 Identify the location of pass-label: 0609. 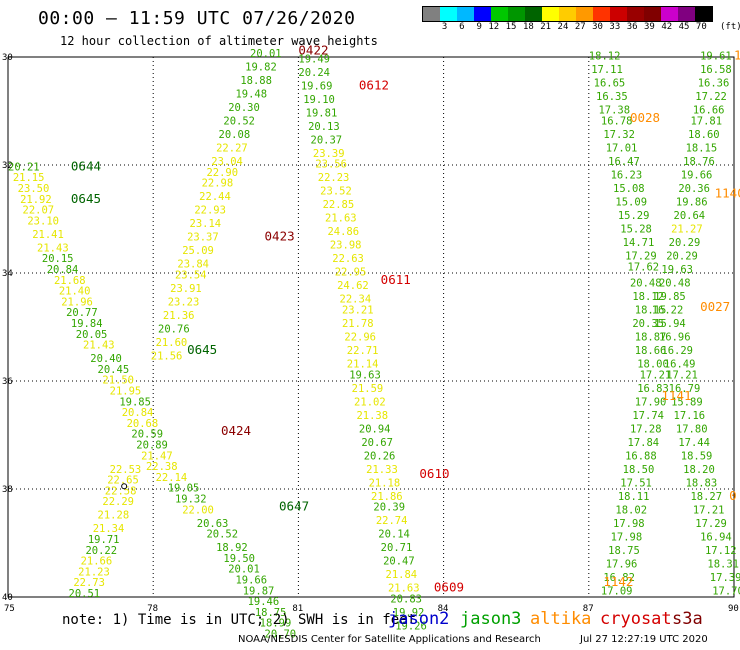
(449, 587).